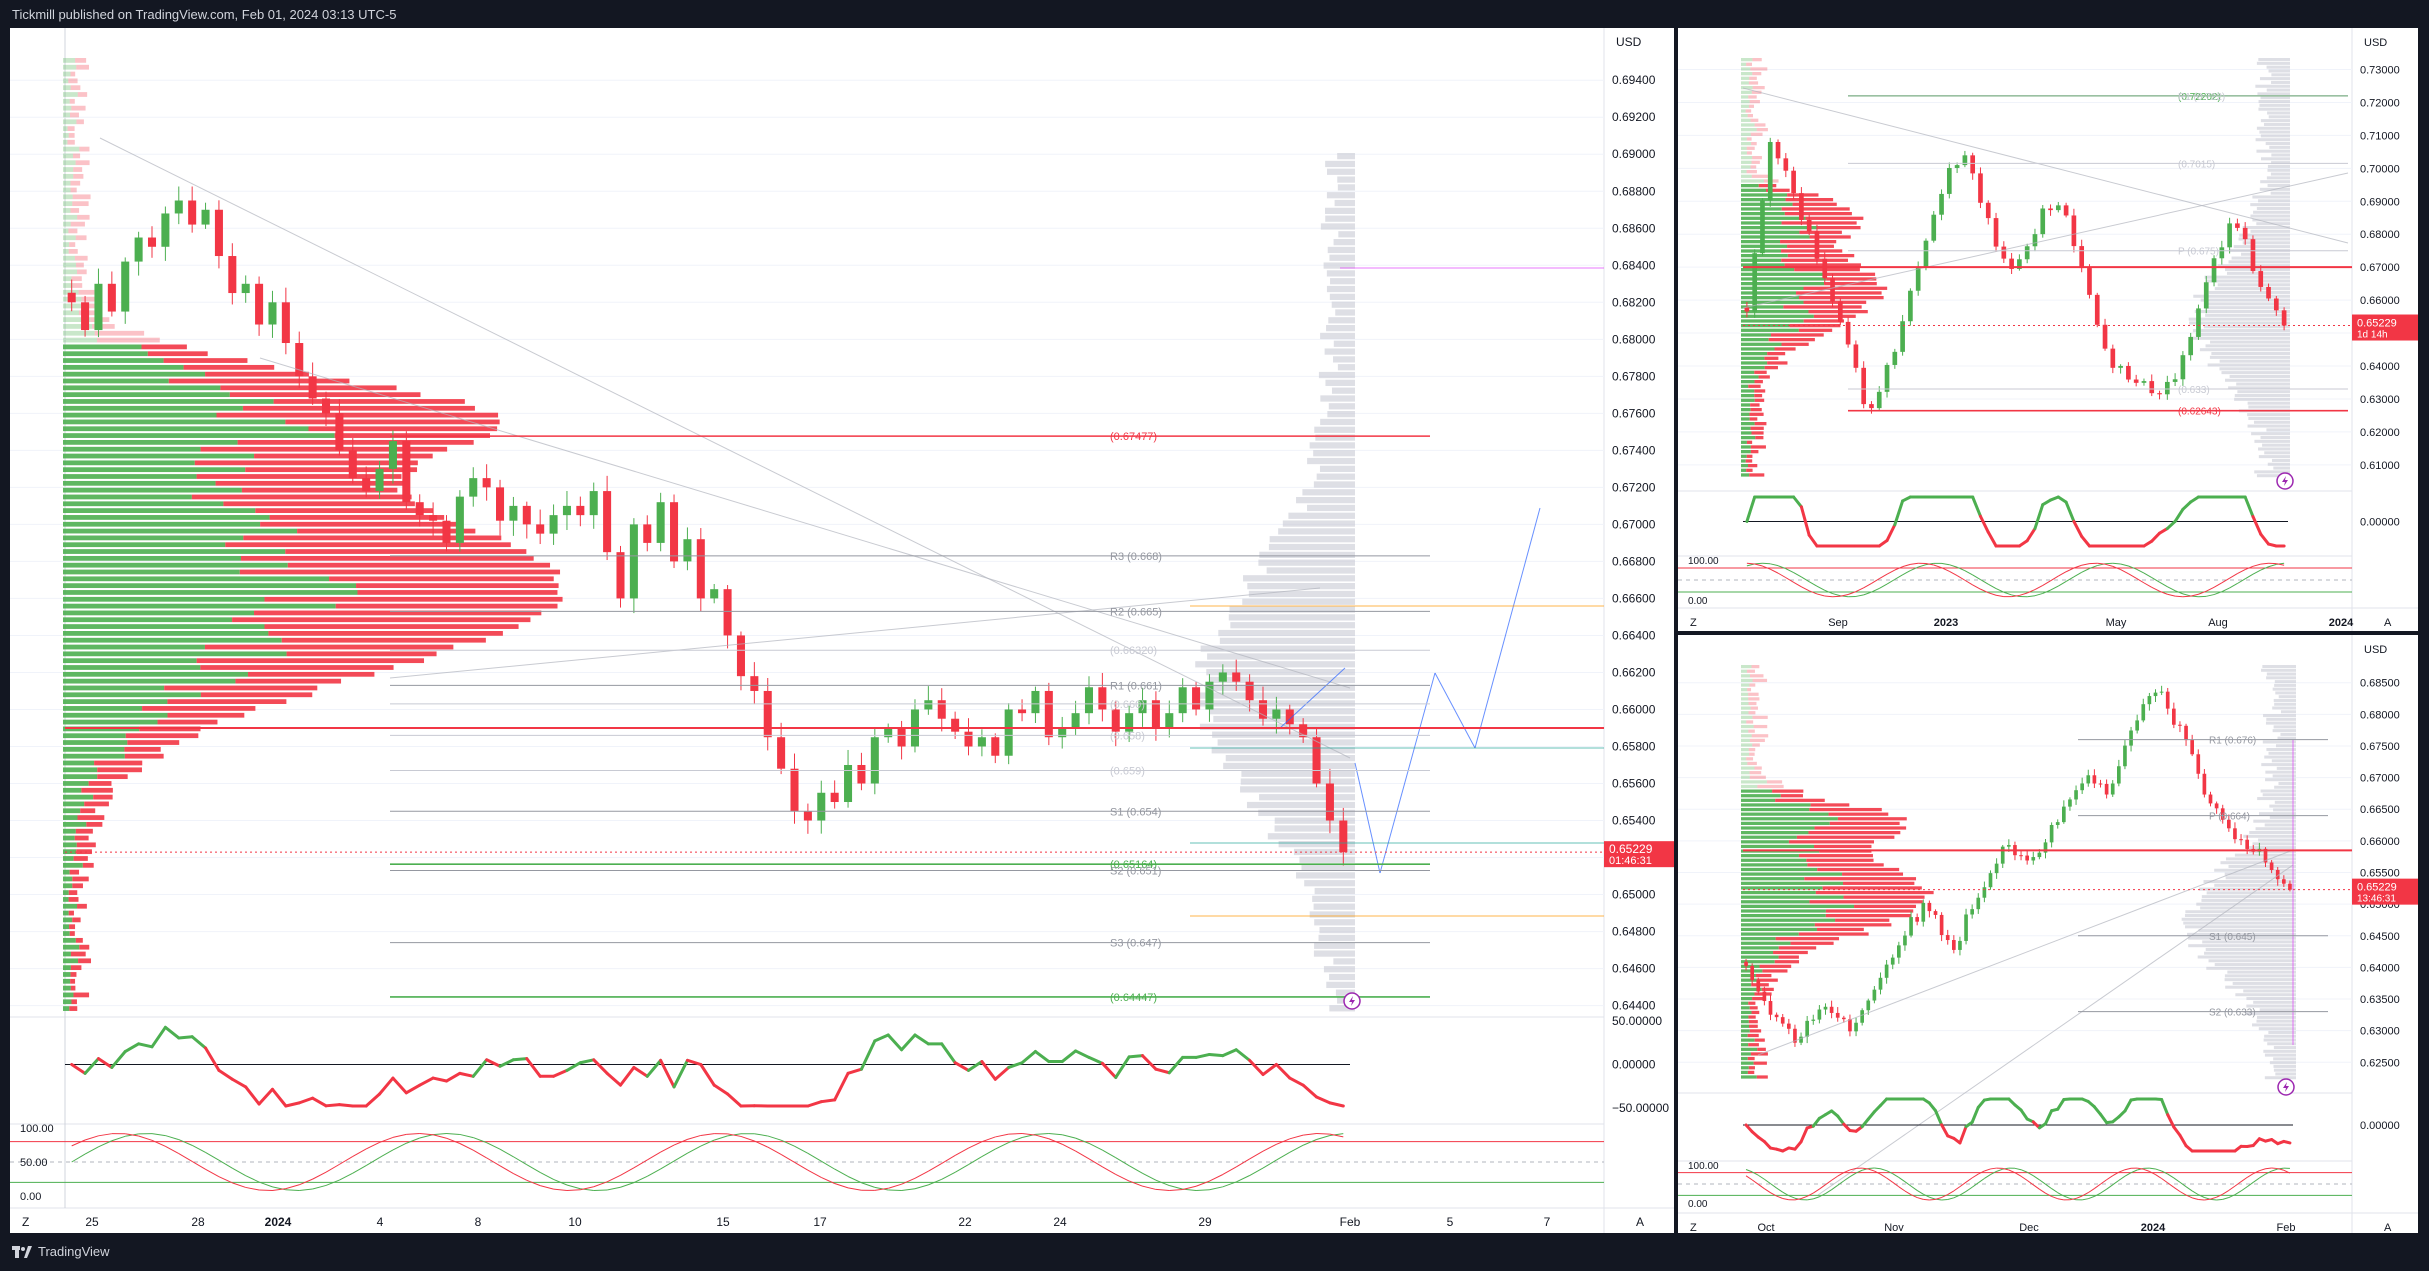  I want to click on osc1-tick-label: 0.00000, so click(2380, 1126).